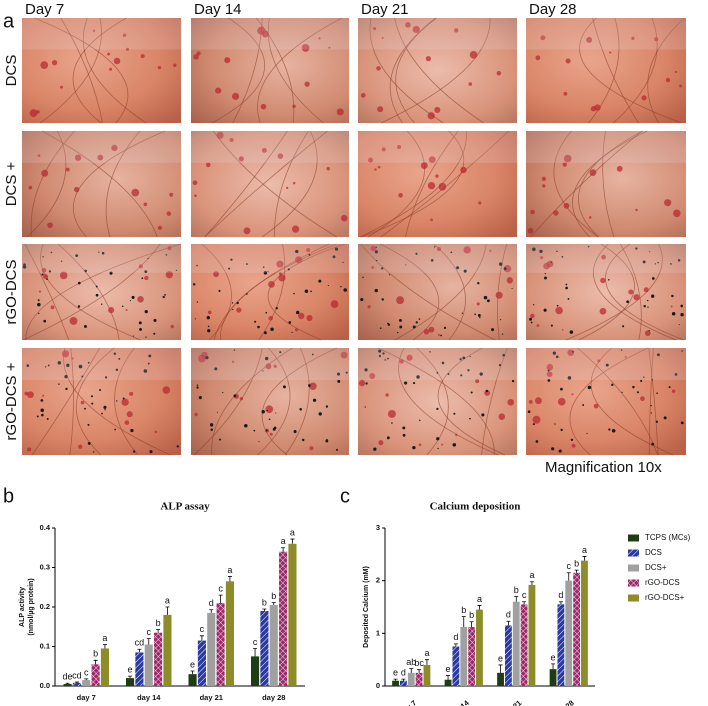  I want to click on panel-label: a, so click(9, 21).